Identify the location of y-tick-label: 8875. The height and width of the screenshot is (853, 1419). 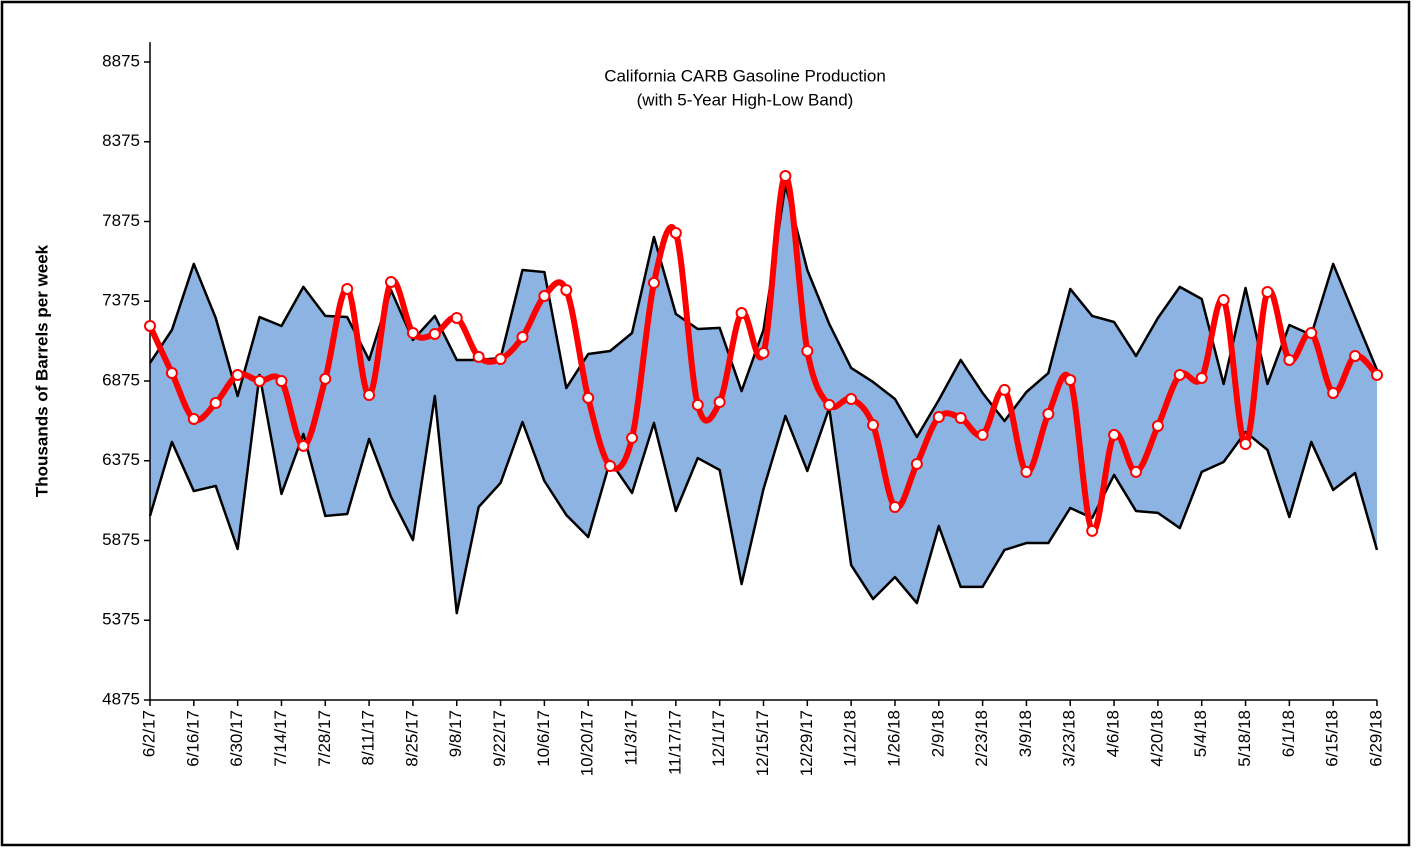
(121, 60).